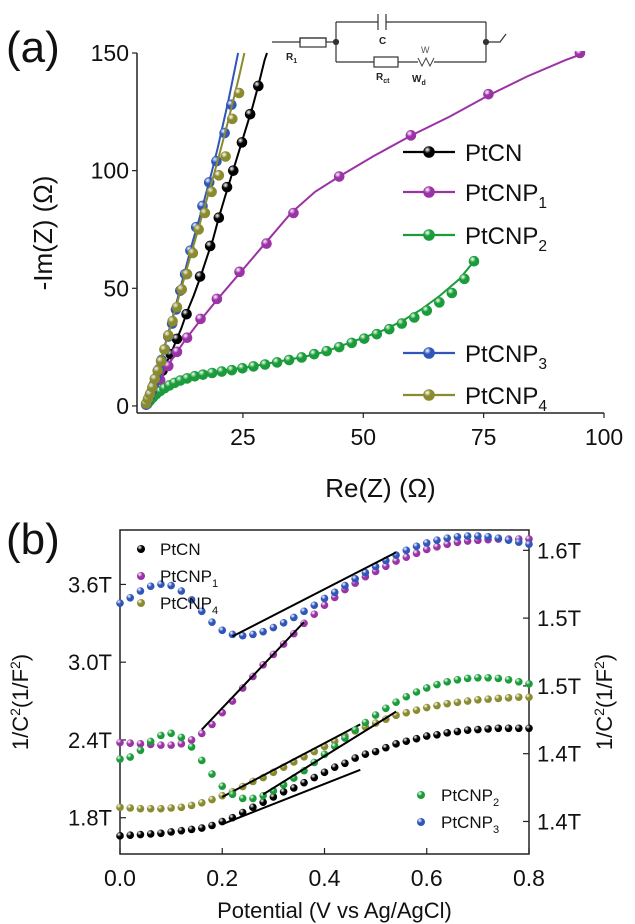 The height and width of the screenshot is (924, 635). What do you see at coordinates (141, 549) in the screenshot?
I see `legend-marker` at bounding box center [141, 549].